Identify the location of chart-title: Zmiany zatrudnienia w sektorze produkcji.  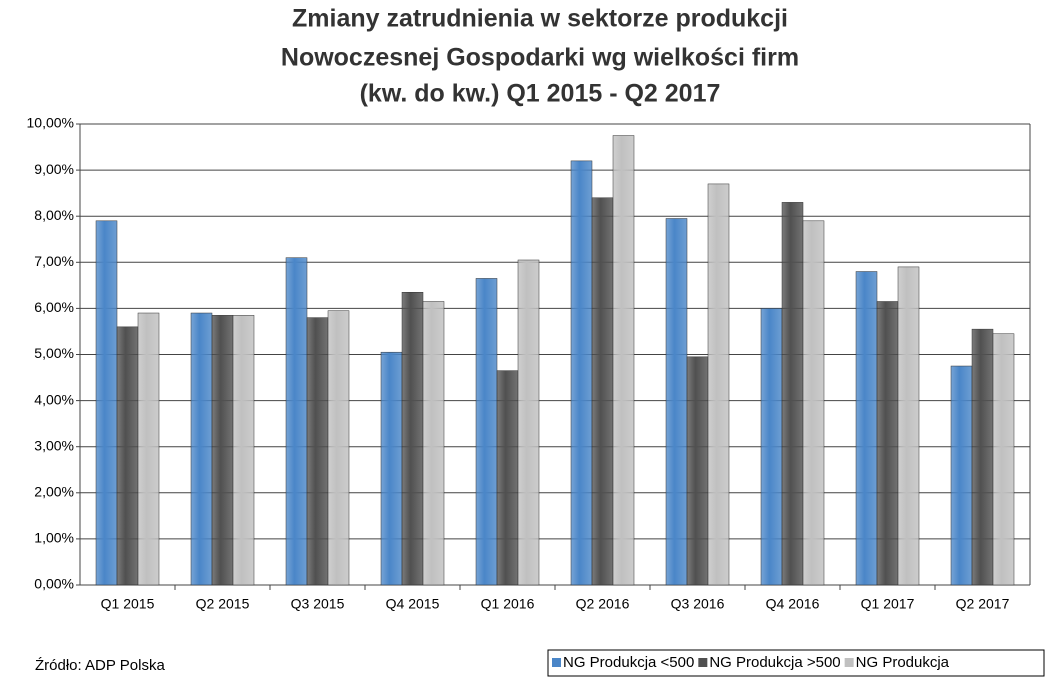
(540, 19).